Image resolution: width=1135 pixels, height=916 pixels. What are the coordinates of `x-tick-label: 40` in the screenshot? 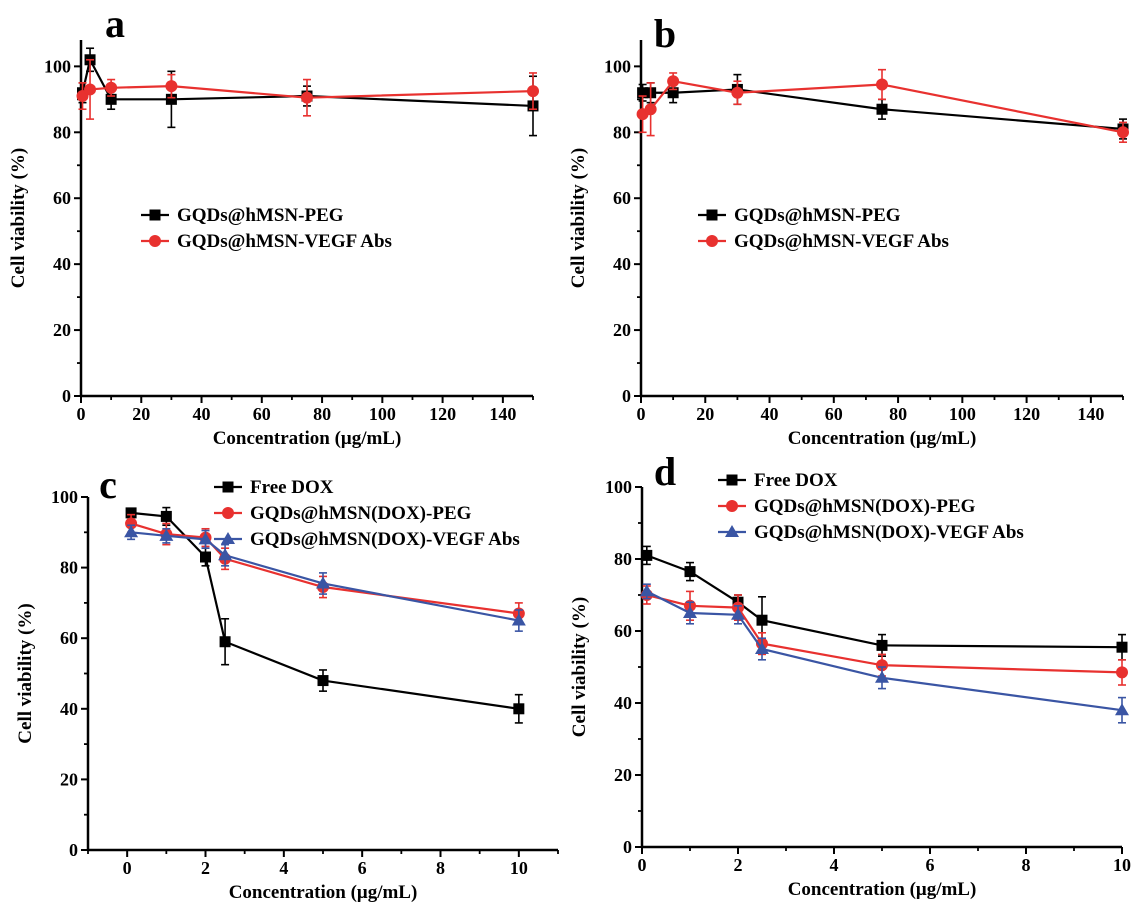 It's located at (202, 414).